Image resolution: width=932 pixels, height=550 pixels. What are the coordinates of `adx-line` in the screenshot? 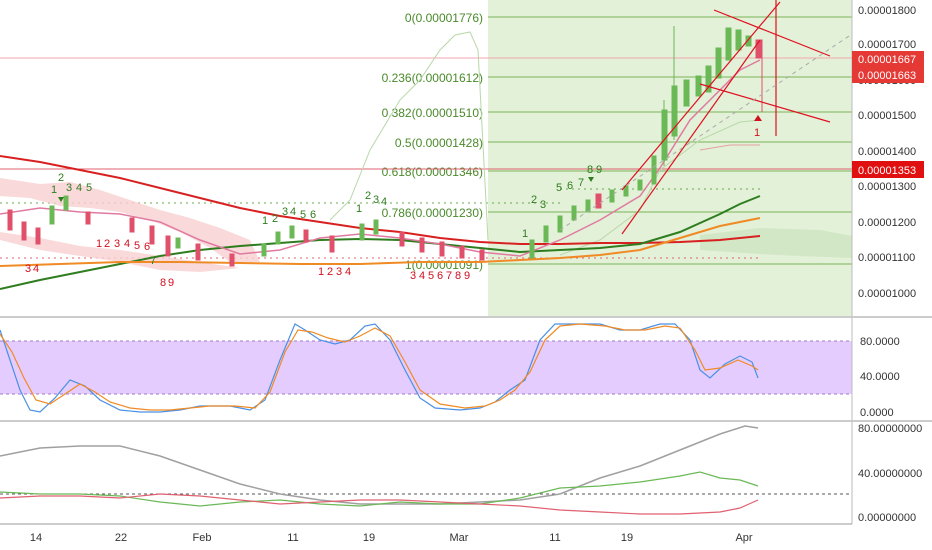 It's located at (379, 465).